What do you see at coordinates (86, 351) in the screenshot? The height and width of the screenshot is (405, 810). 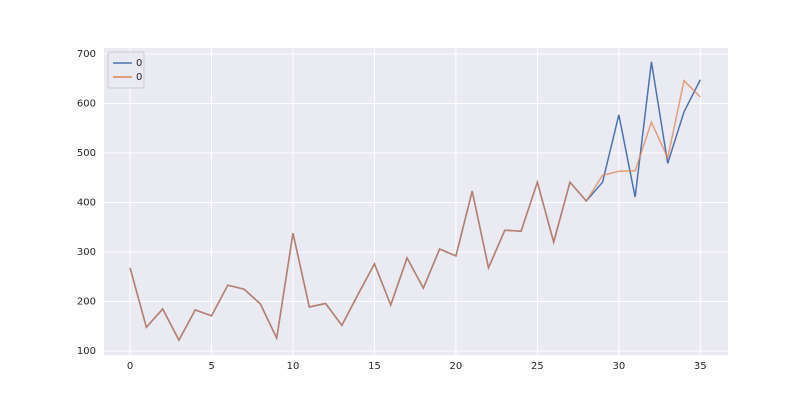 I see `y-tick-label: 100` at bounding box center [86, 351].